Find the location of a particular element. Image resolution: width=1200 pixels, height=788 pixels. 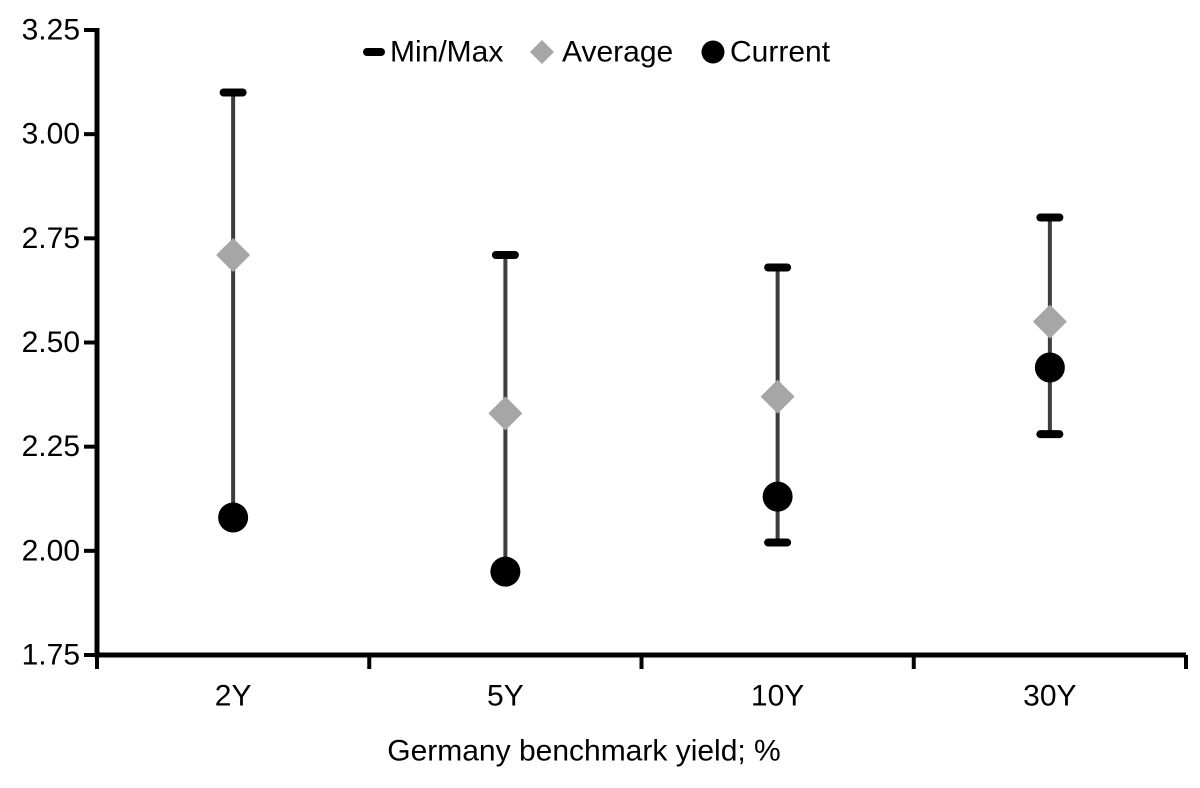

legend-dash-icon is located at coordinates (374, 52).